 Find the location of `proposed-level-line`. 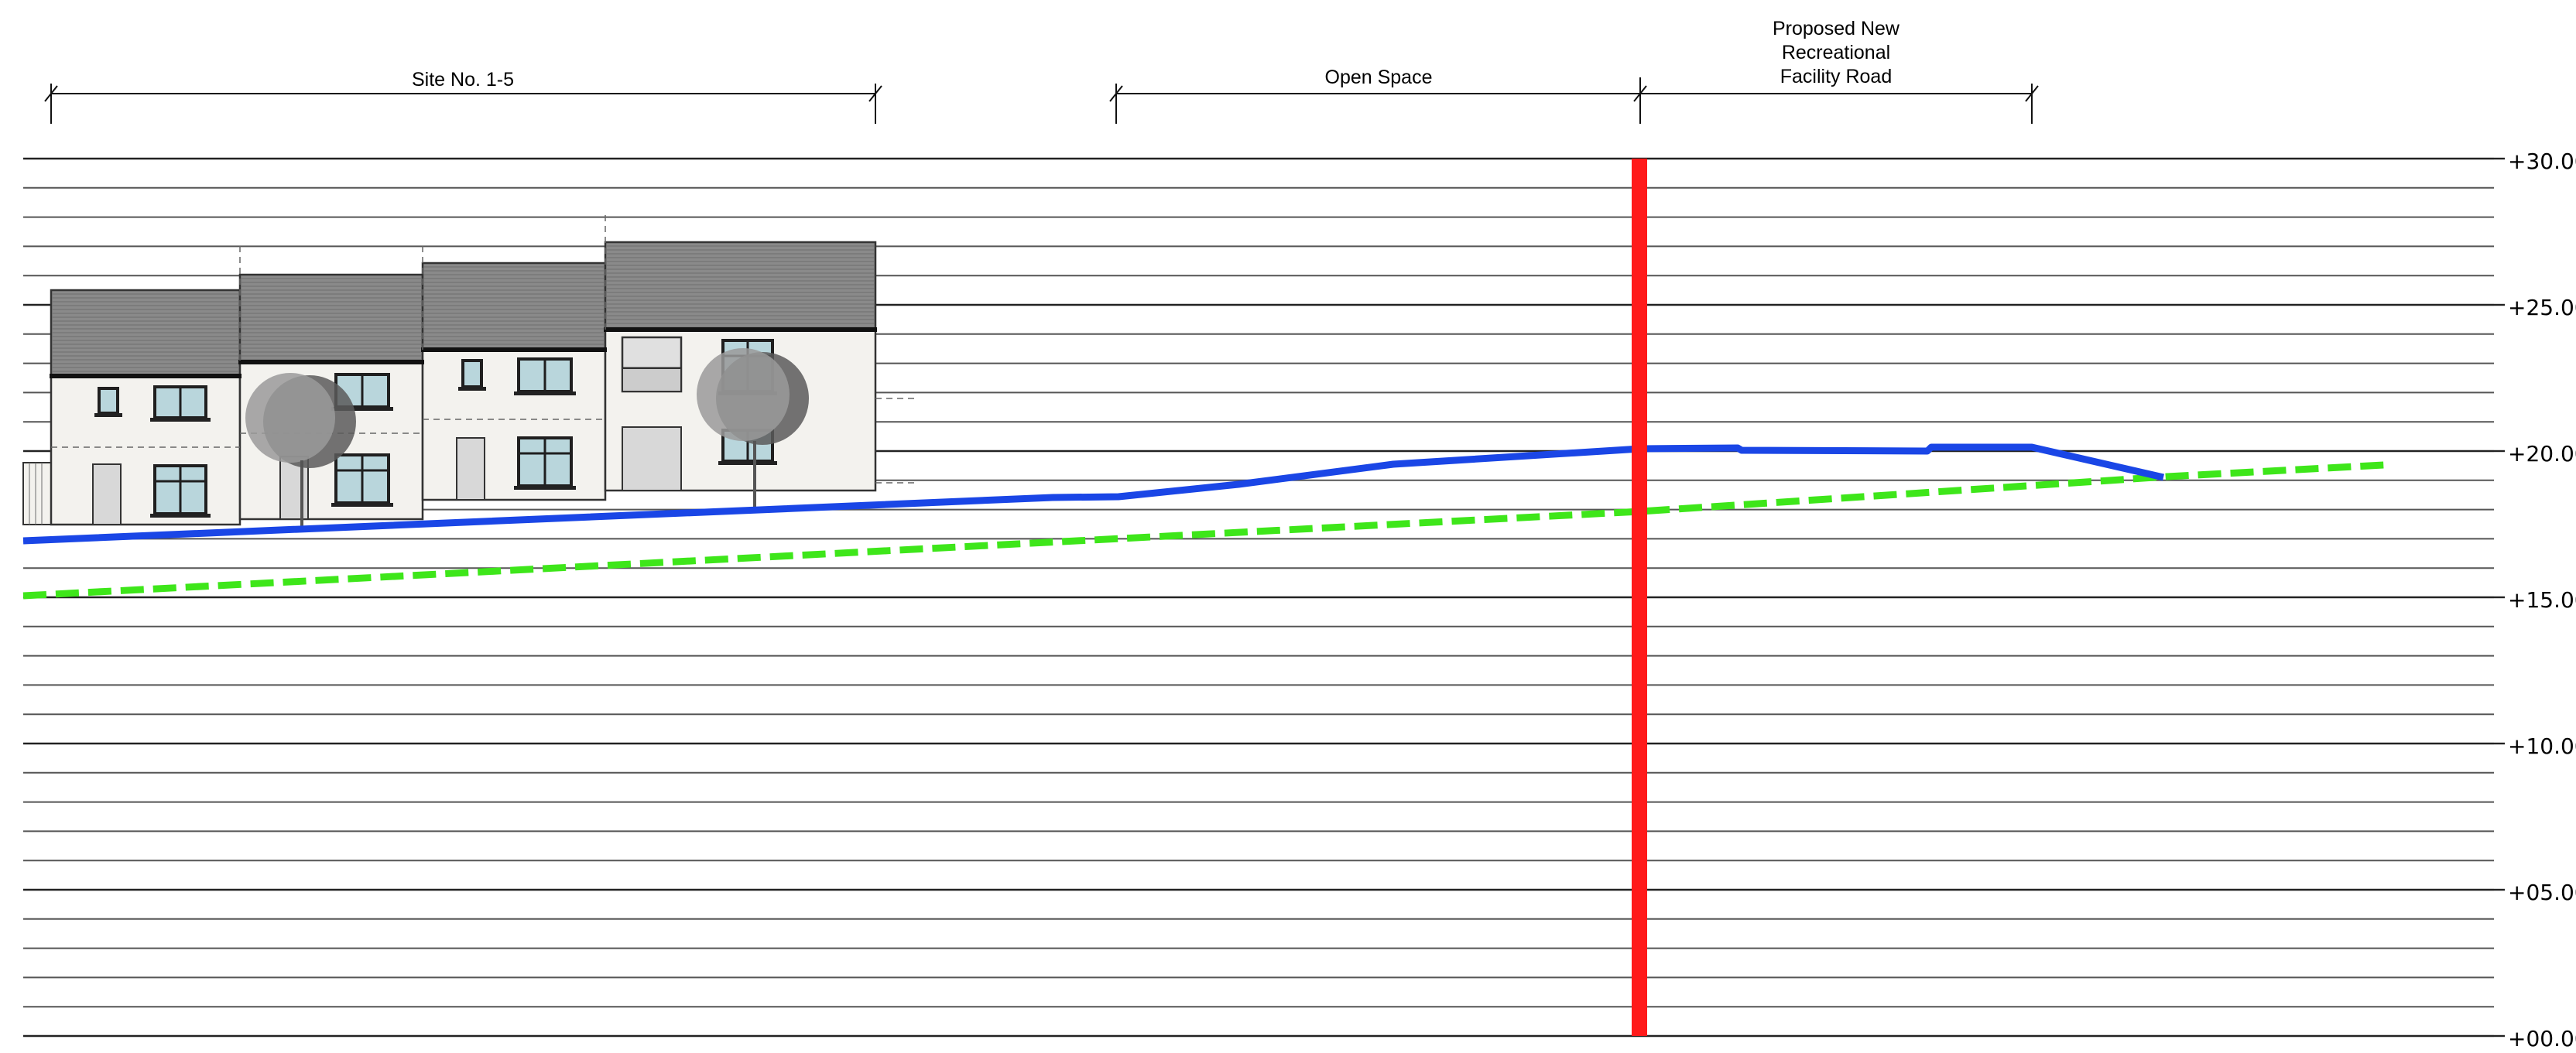

proposed-level-line is located at coordinates (1203, 530).